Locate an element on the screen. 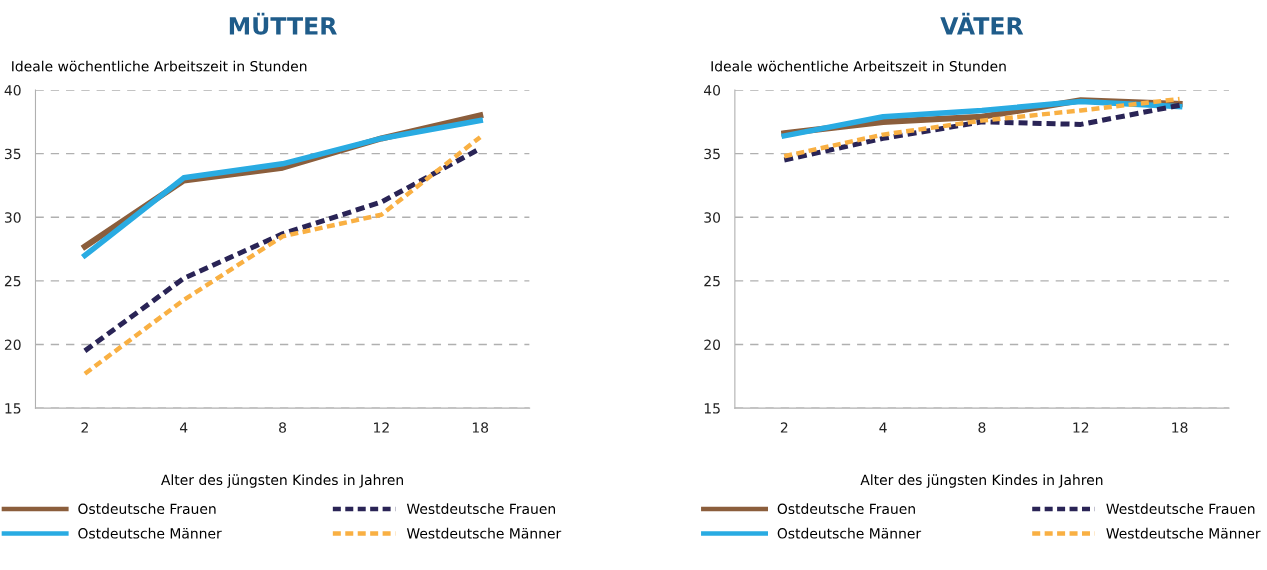  line-series is located at coordinates (982, 127).